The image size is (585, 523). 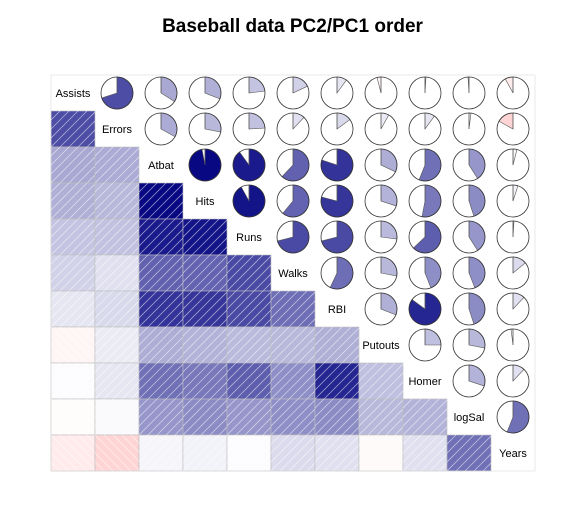 I want to click on pie-cell-hits-runs, so click(x=249, y=201).